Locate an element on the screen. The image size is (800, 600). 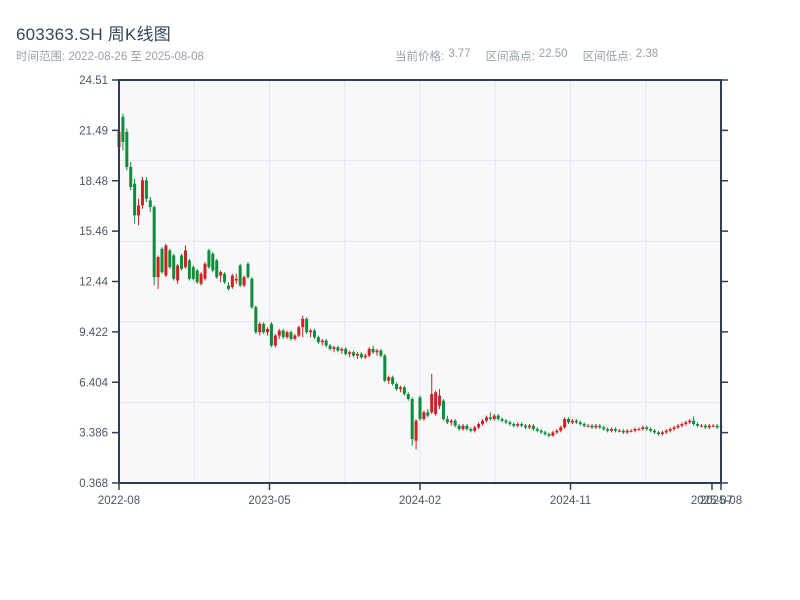
current-price-stat: 当前价格: 3.77 is located at coordinates (433, 56).